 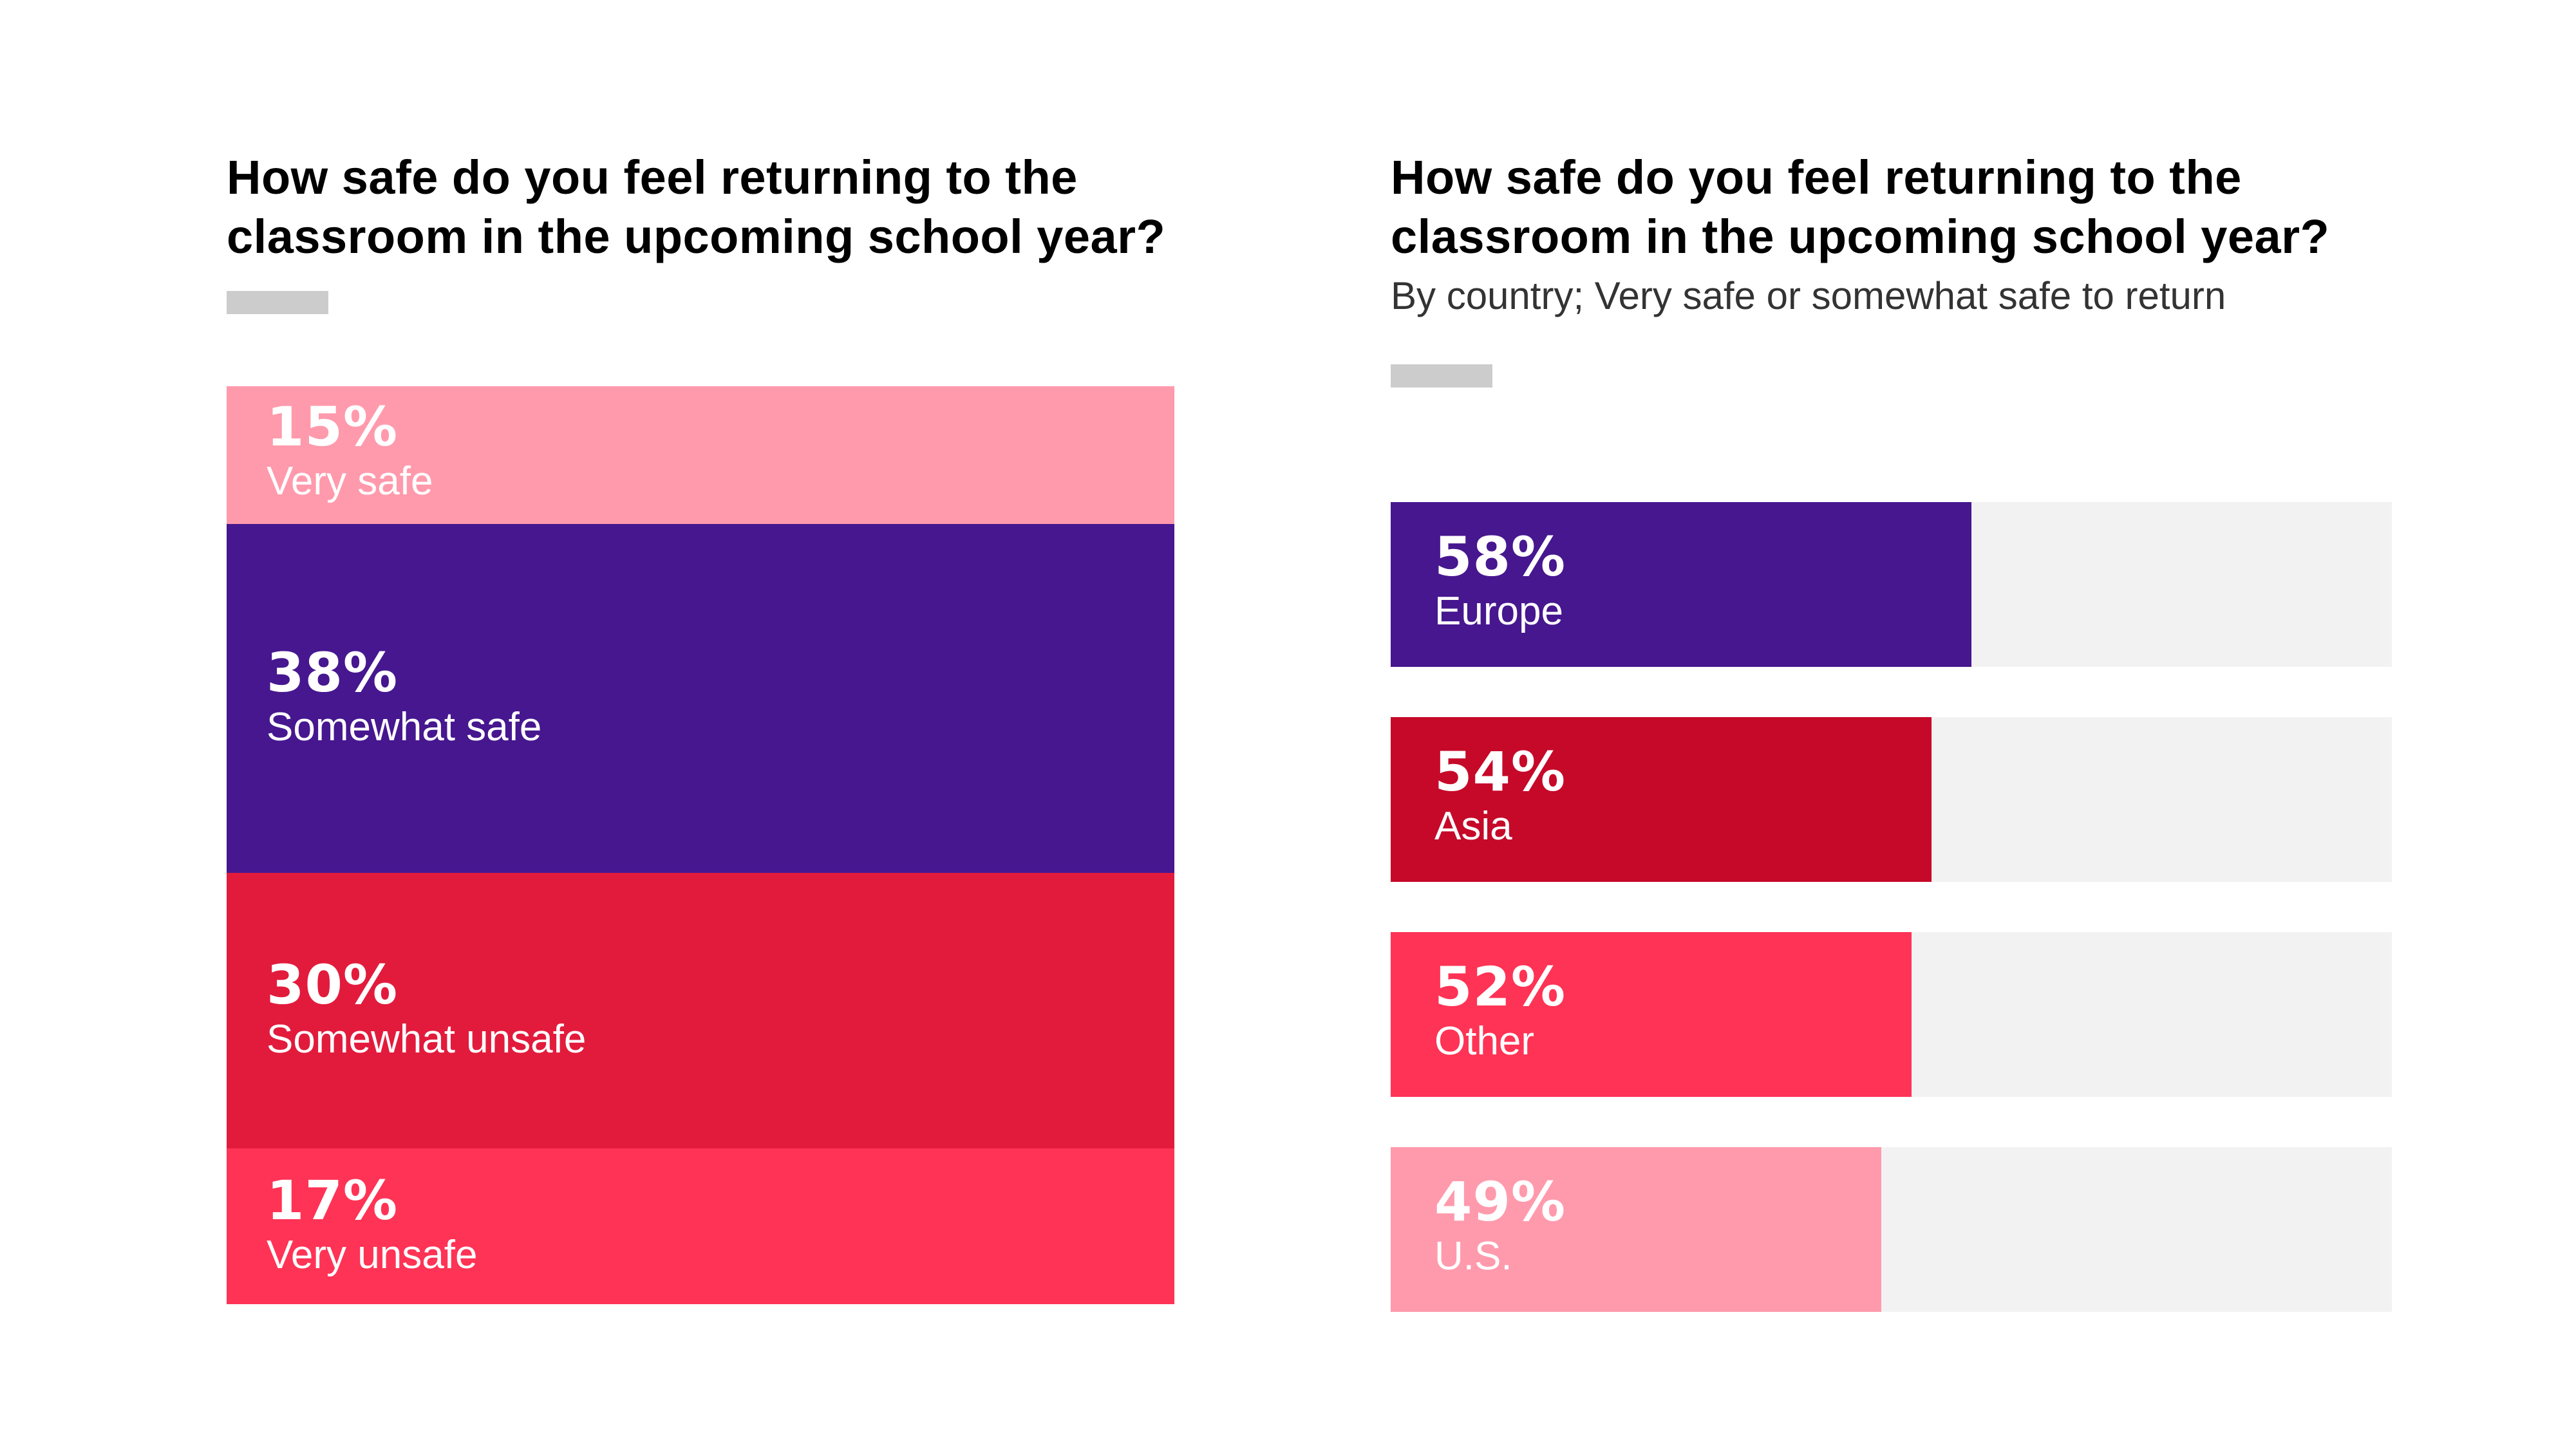 What do you see at coordinates (1860, 236) in the screenshot?
I see `right-title-line-2: classroom in the upcoming school year?` at bounding box center [1860, 236].